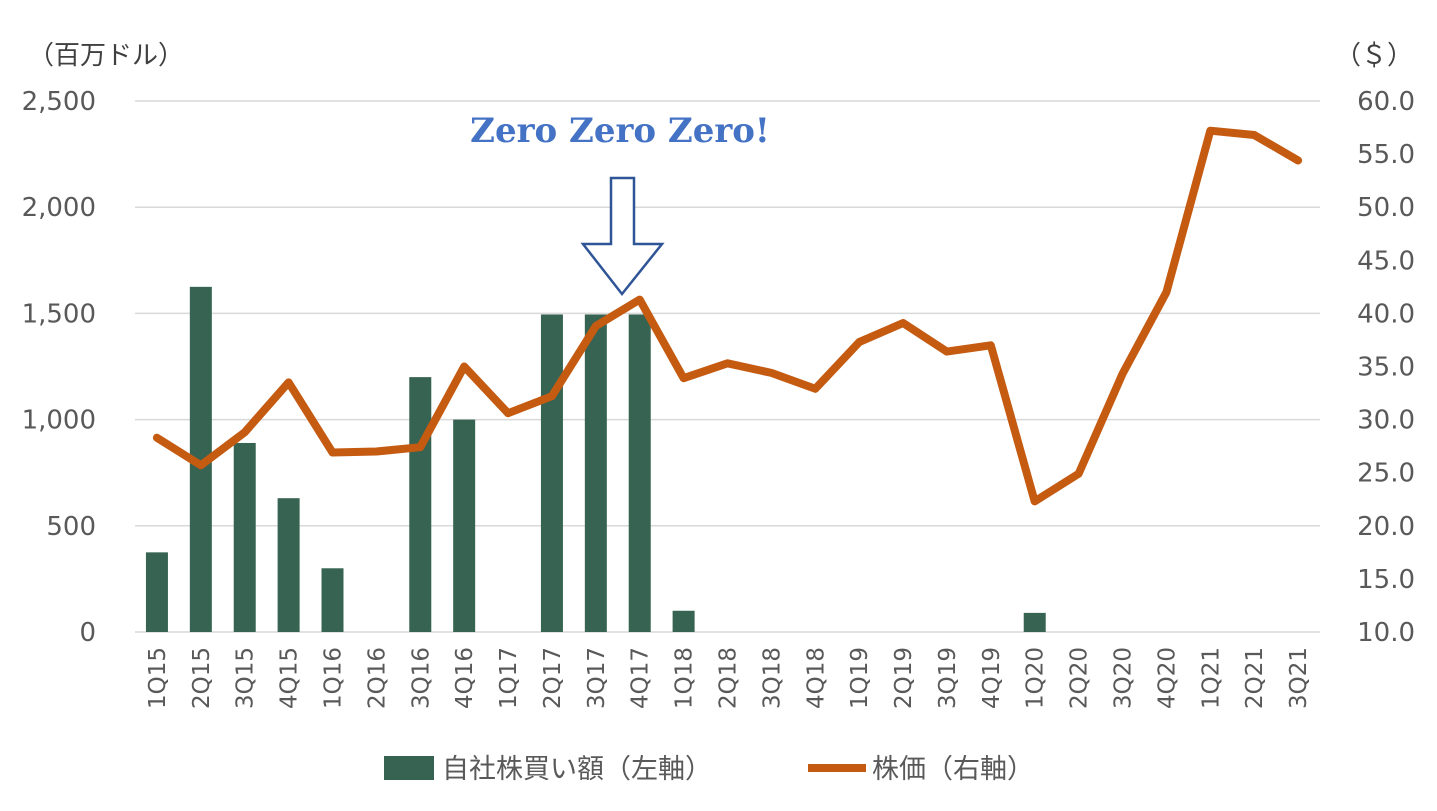 Image resolution: width=1437 pixels, height=811 pixels. I want to click on x-tick-label: 1Q19, so click(860, 678).